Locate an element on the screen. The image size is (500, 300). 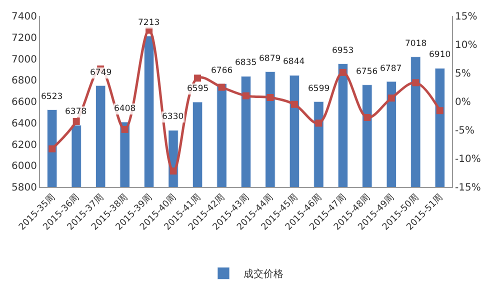
data-label: 7018 is located at coordinates (416, 44).